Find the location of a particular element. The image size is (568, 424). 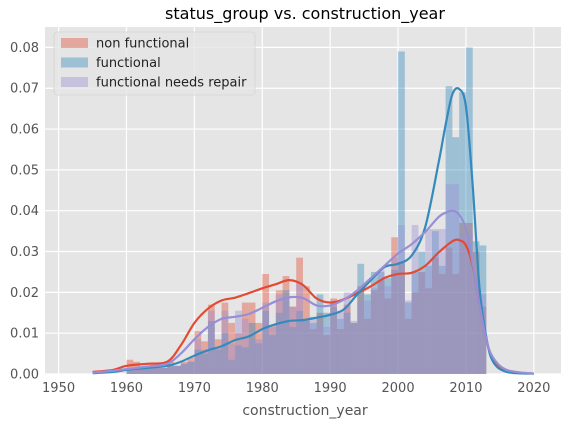

x-tick-label: 1980 is located at coordinates (262, 388).